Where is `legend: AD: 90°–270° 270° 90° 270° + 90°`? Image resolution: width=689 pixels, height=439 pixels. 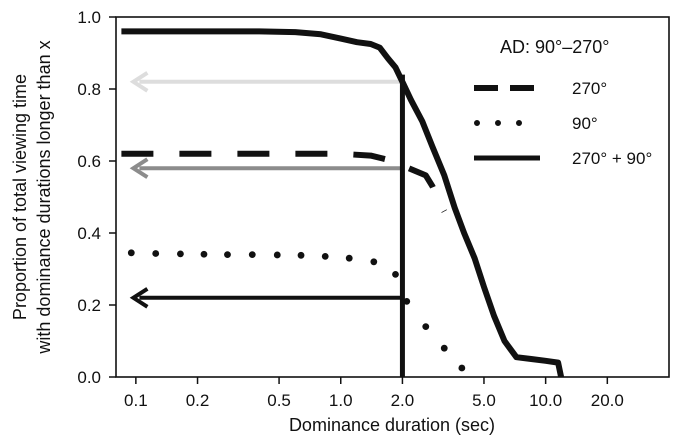
legend: AD: 90°–270° 270° 90° 270° + 90° is located at coordinates (563, 102).